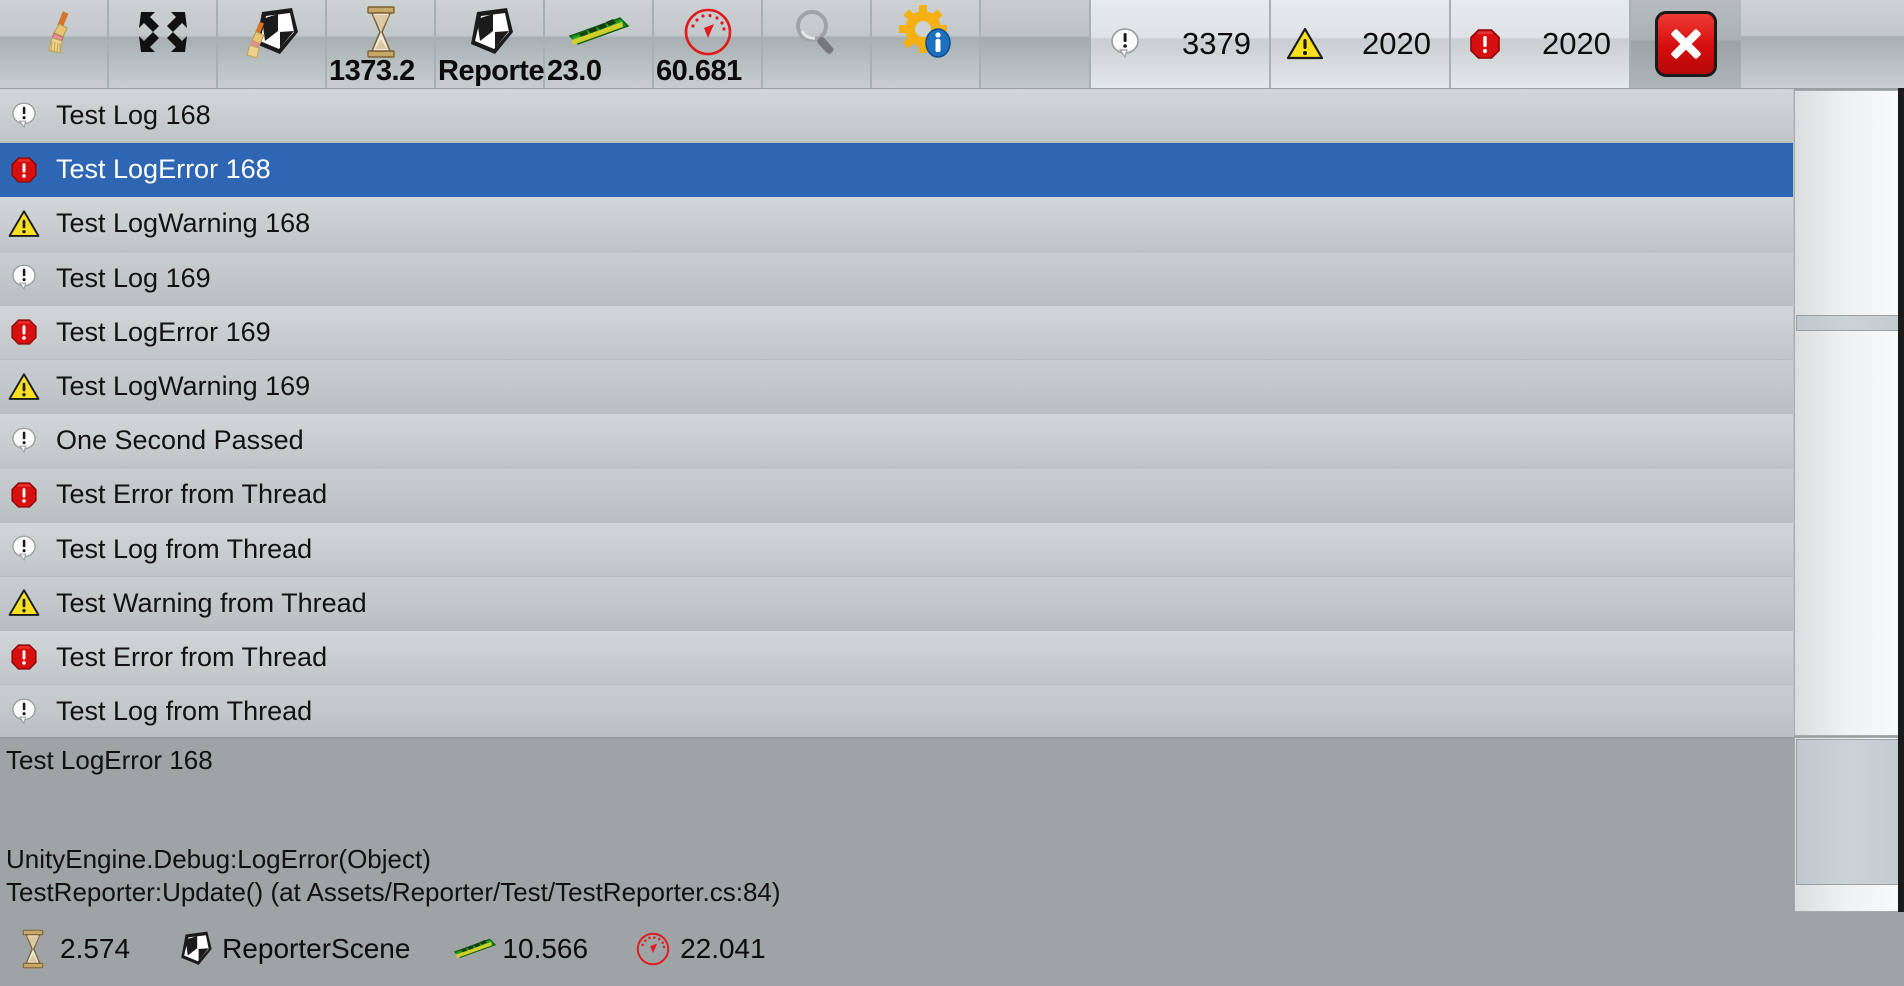 The height and width of the screenshot is (986, 1904). I want to click on fps-button-label: 60.681, so click(699, 71).